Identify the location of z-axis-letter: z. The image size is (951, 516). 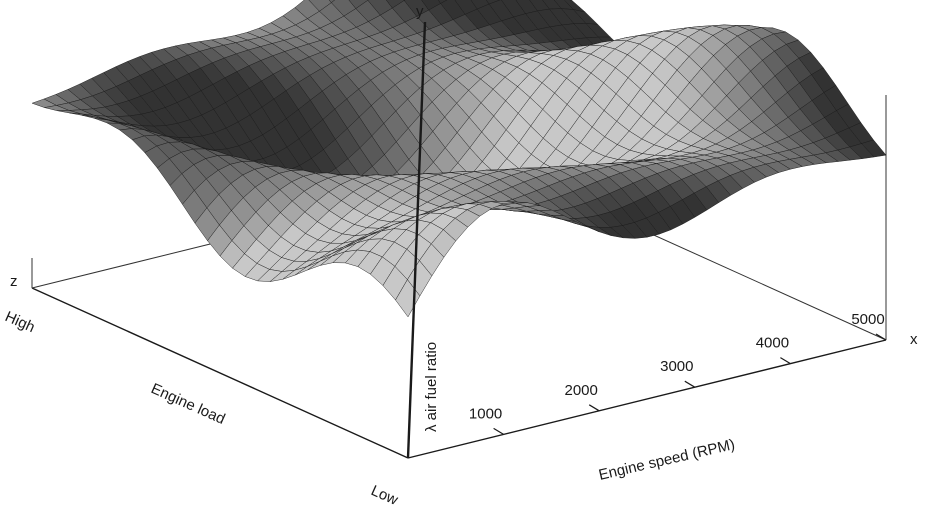
(14, 281).